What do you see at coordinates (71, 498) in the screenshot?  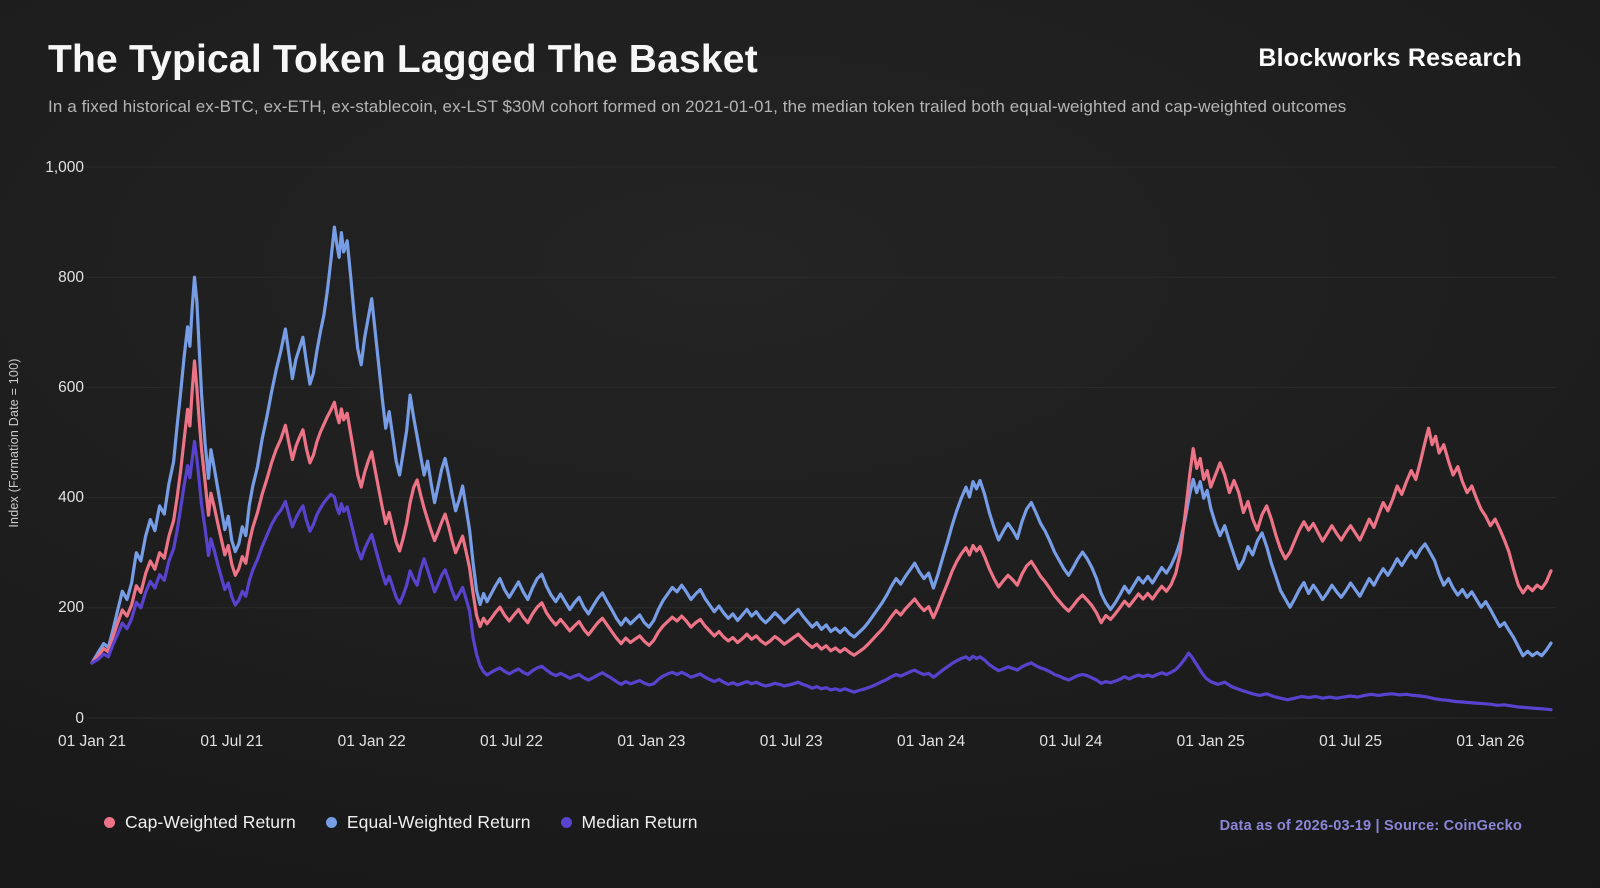 I see `y-tick-label: 400` at bounding box center [71, 498].